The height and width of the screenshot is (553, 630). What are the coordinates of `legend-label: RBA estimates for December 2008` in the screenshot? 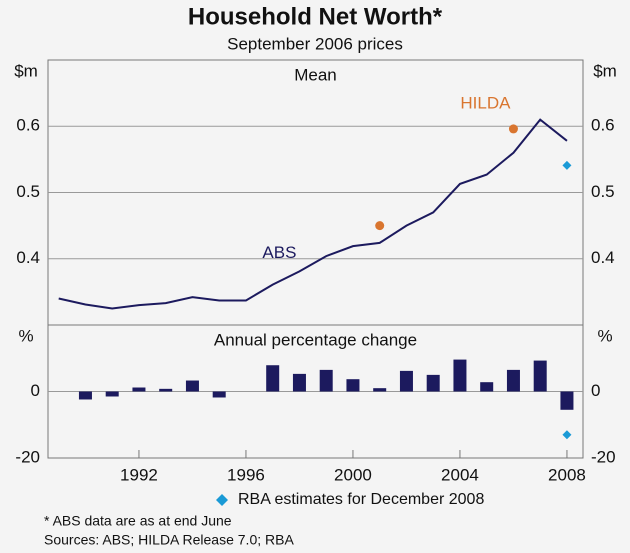 It's located at (361, 499).